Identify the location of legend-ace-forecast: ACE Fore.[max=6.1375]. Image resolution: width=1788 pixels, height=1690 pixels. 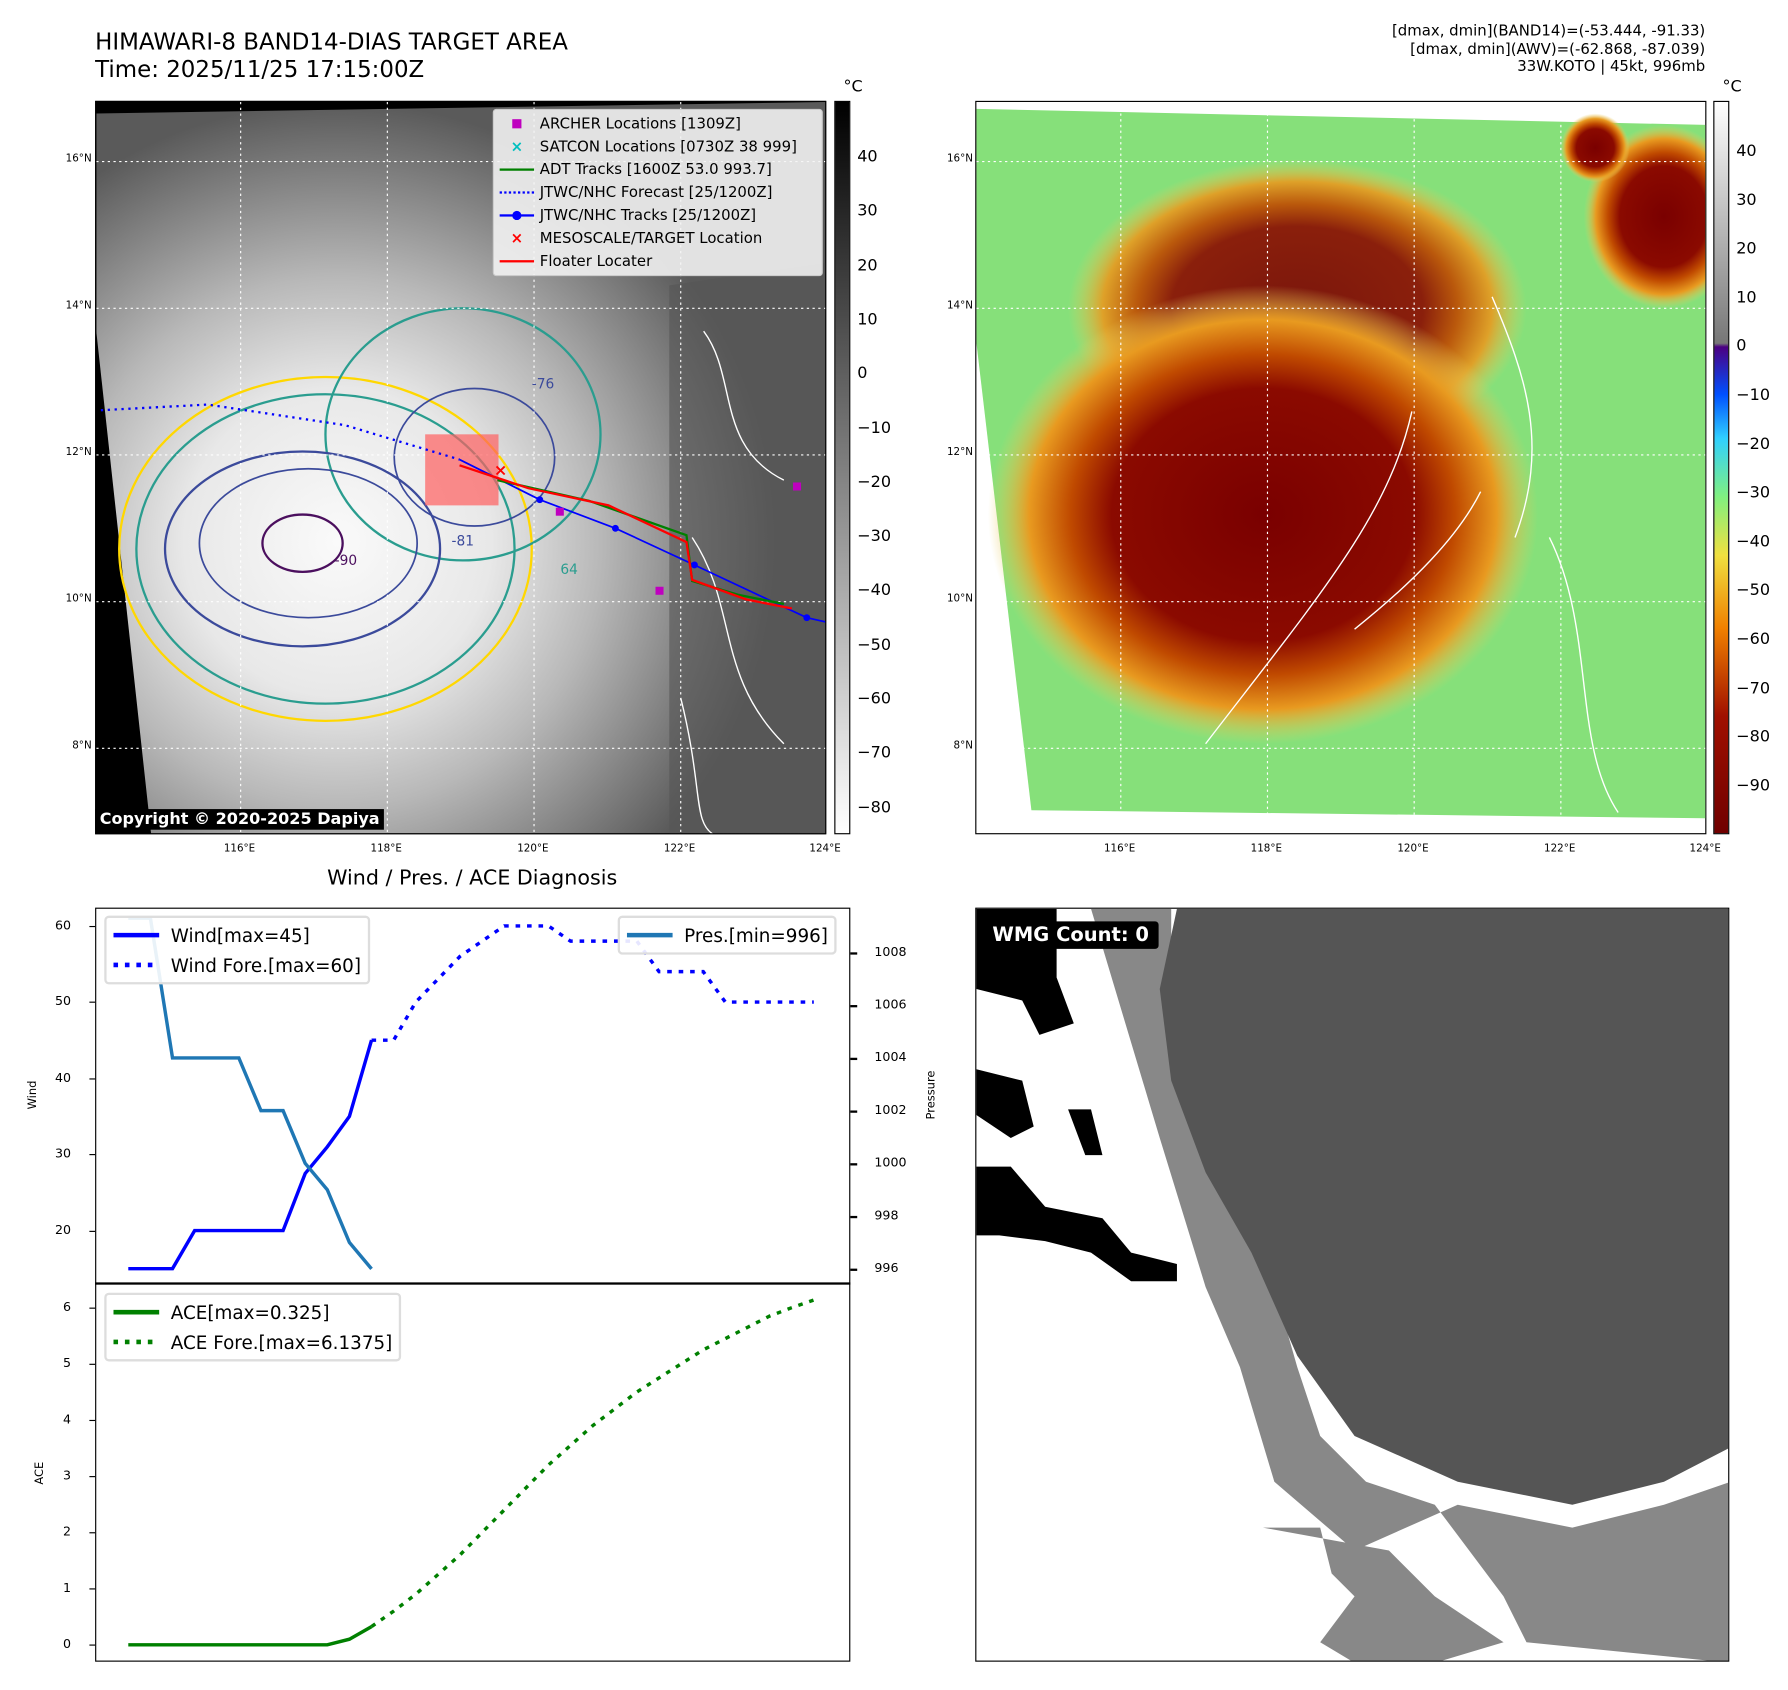
(281, 1342).